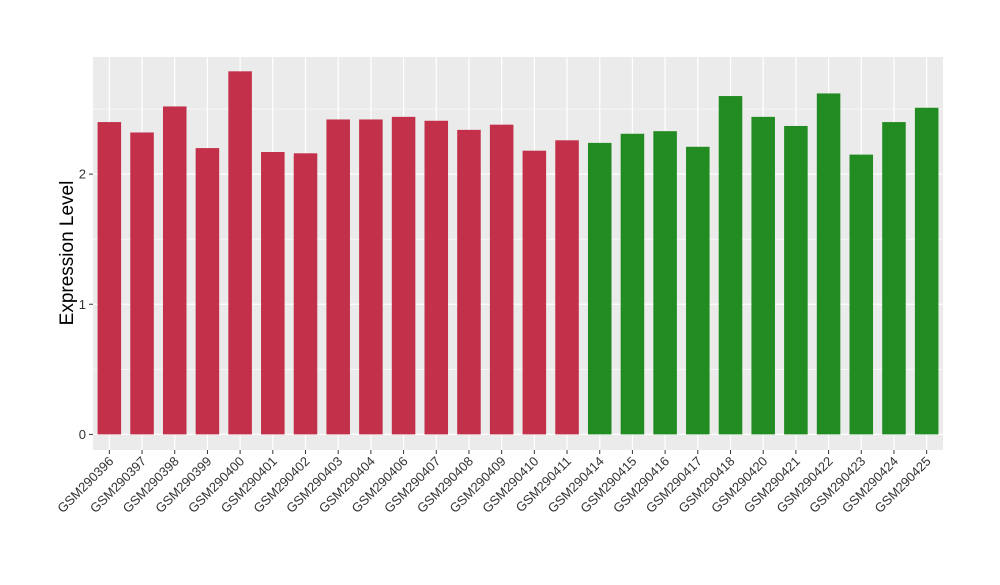  Describe the element at coordinates (730, 265) in the screenshot. I see `bar-GSM290418` at that location.